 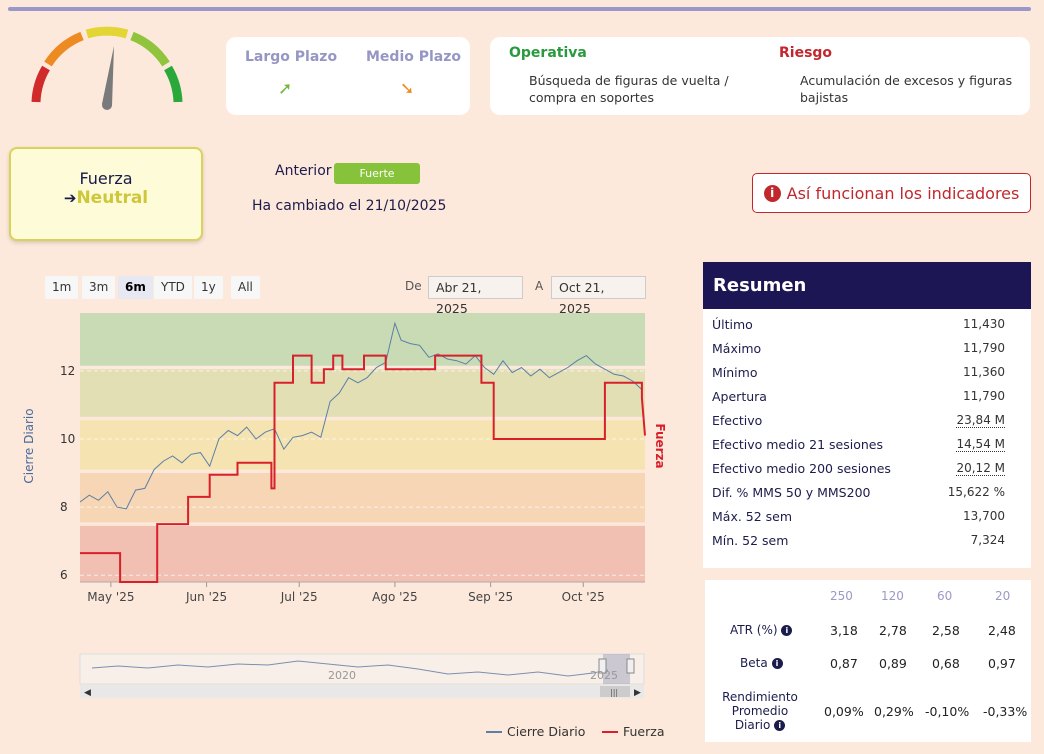 I want to click on y-tick-label: 8, so click(x=64, y=507).